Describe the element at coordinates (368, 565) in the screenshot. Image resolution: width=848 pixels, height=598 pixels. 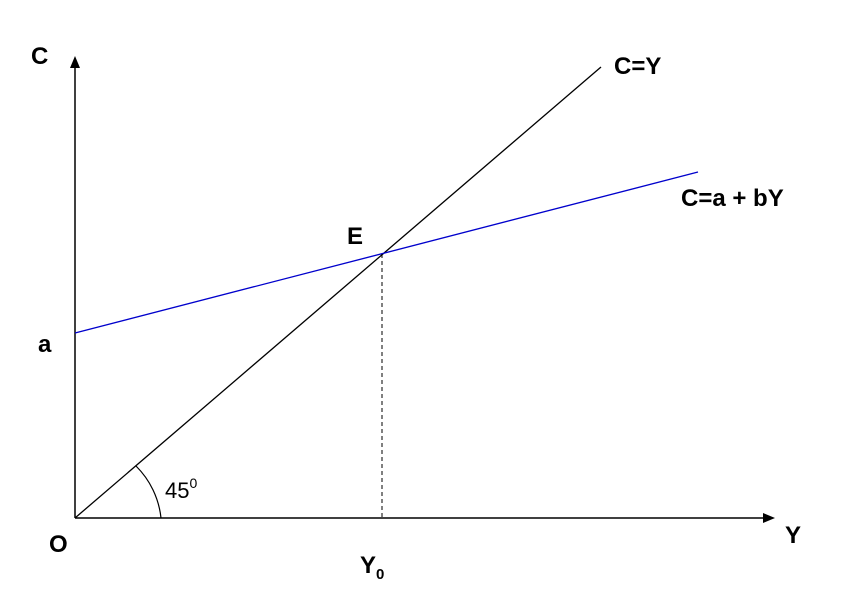
I see `equilibrium-income-base: Y` at that location.